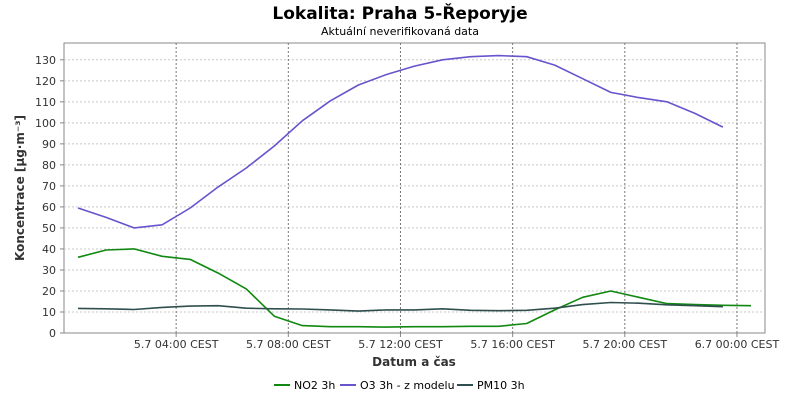  I want to click on x-tick-label: 5.7 16:00 CEST, so click(512, 344).